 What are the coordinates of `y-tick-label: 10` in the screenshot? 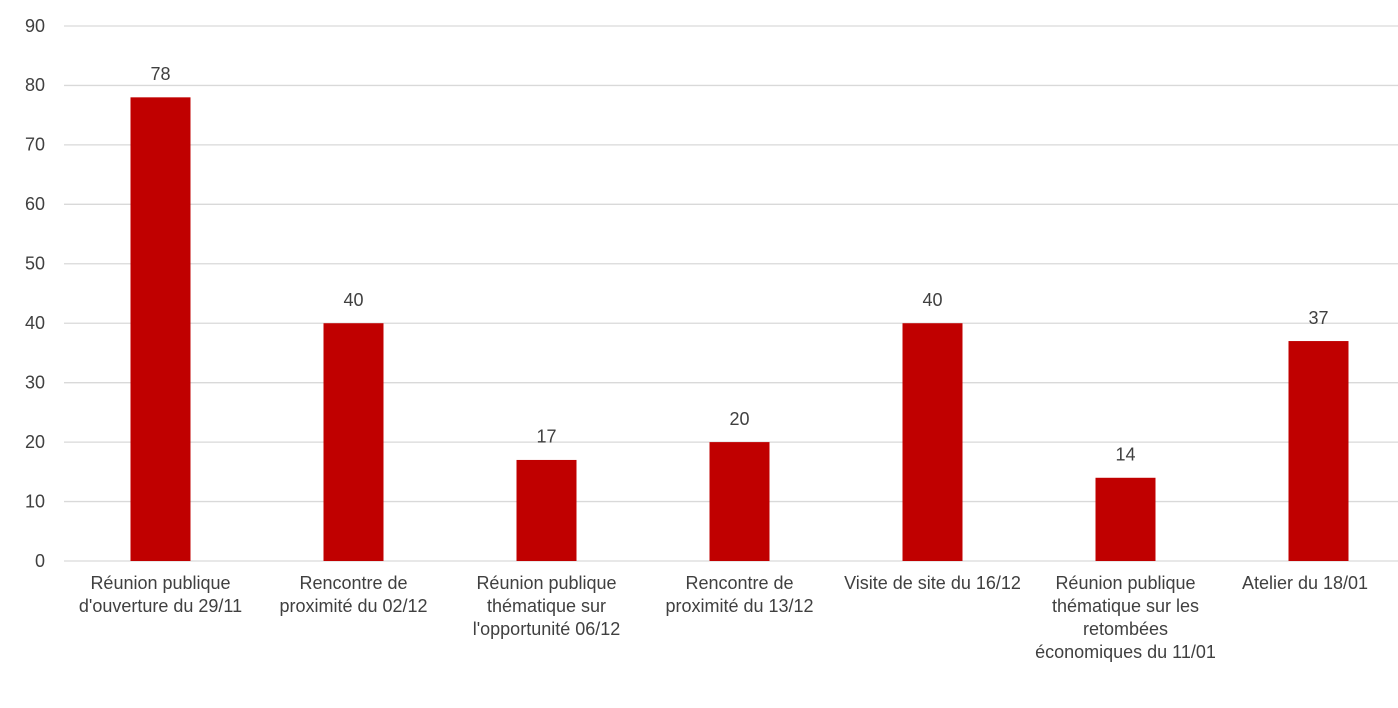 It's located at (35, 501).